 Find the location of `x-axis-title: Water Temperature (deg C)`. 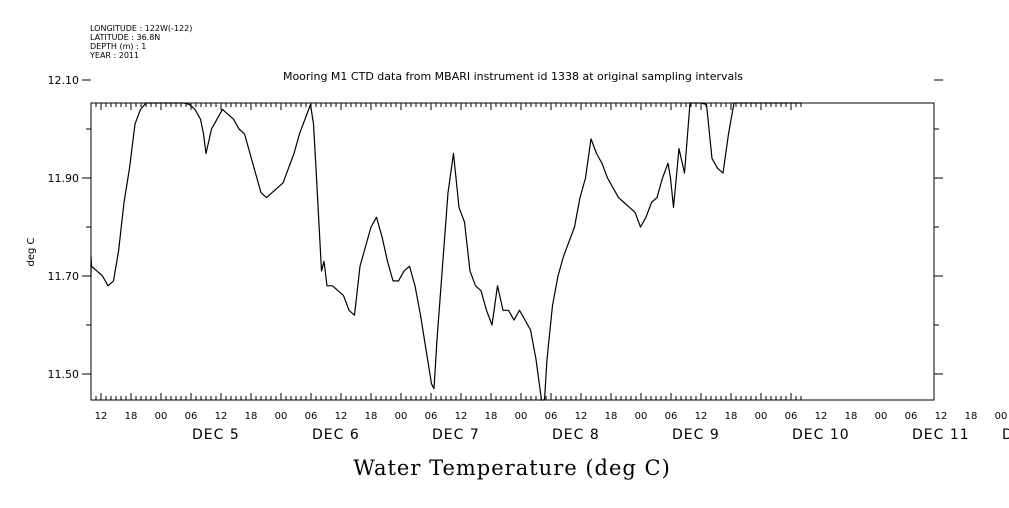

x-axis-title: Water Temperature (deg C) is located at coordinates (512, 468).